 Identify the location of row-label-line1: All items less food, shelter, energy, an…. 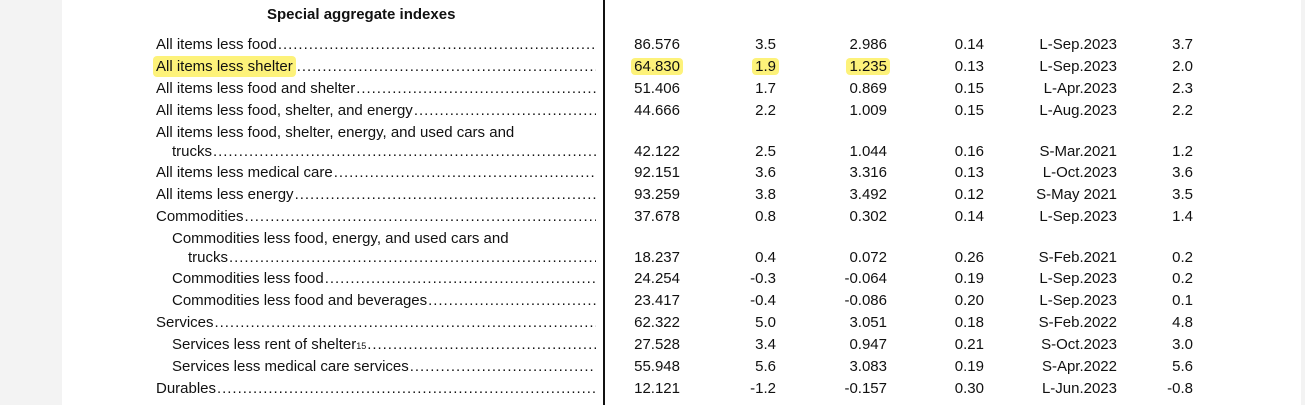
(335, 132).